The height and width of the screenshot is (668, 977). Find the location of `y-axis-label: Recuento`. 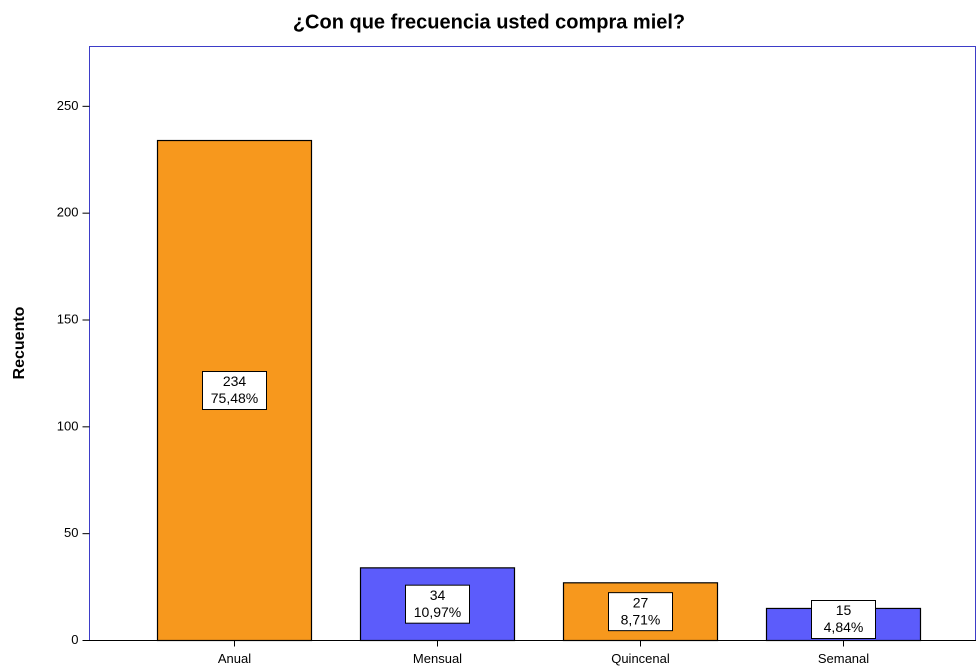

y-axis-label: Recuento is located at coordinates (19, 342).